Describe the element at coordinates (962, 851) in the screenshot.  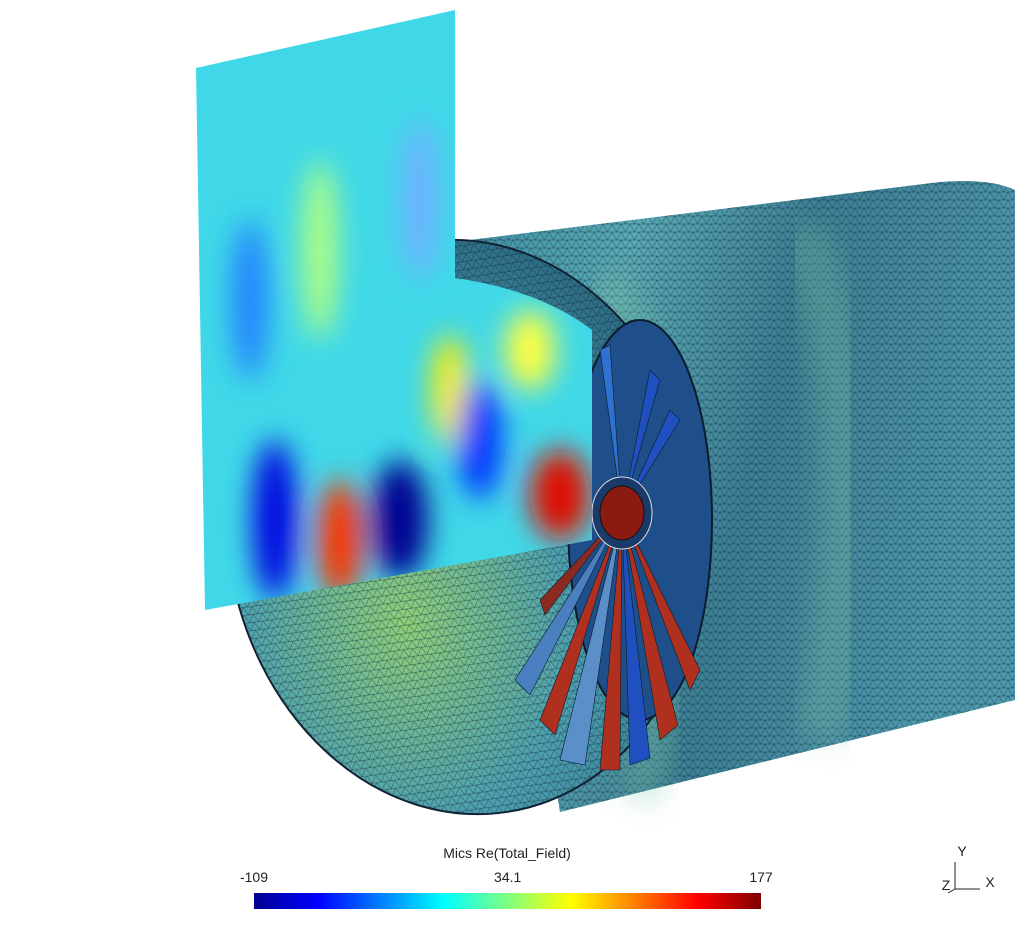
I see `axis-label-y: Y` at that location.